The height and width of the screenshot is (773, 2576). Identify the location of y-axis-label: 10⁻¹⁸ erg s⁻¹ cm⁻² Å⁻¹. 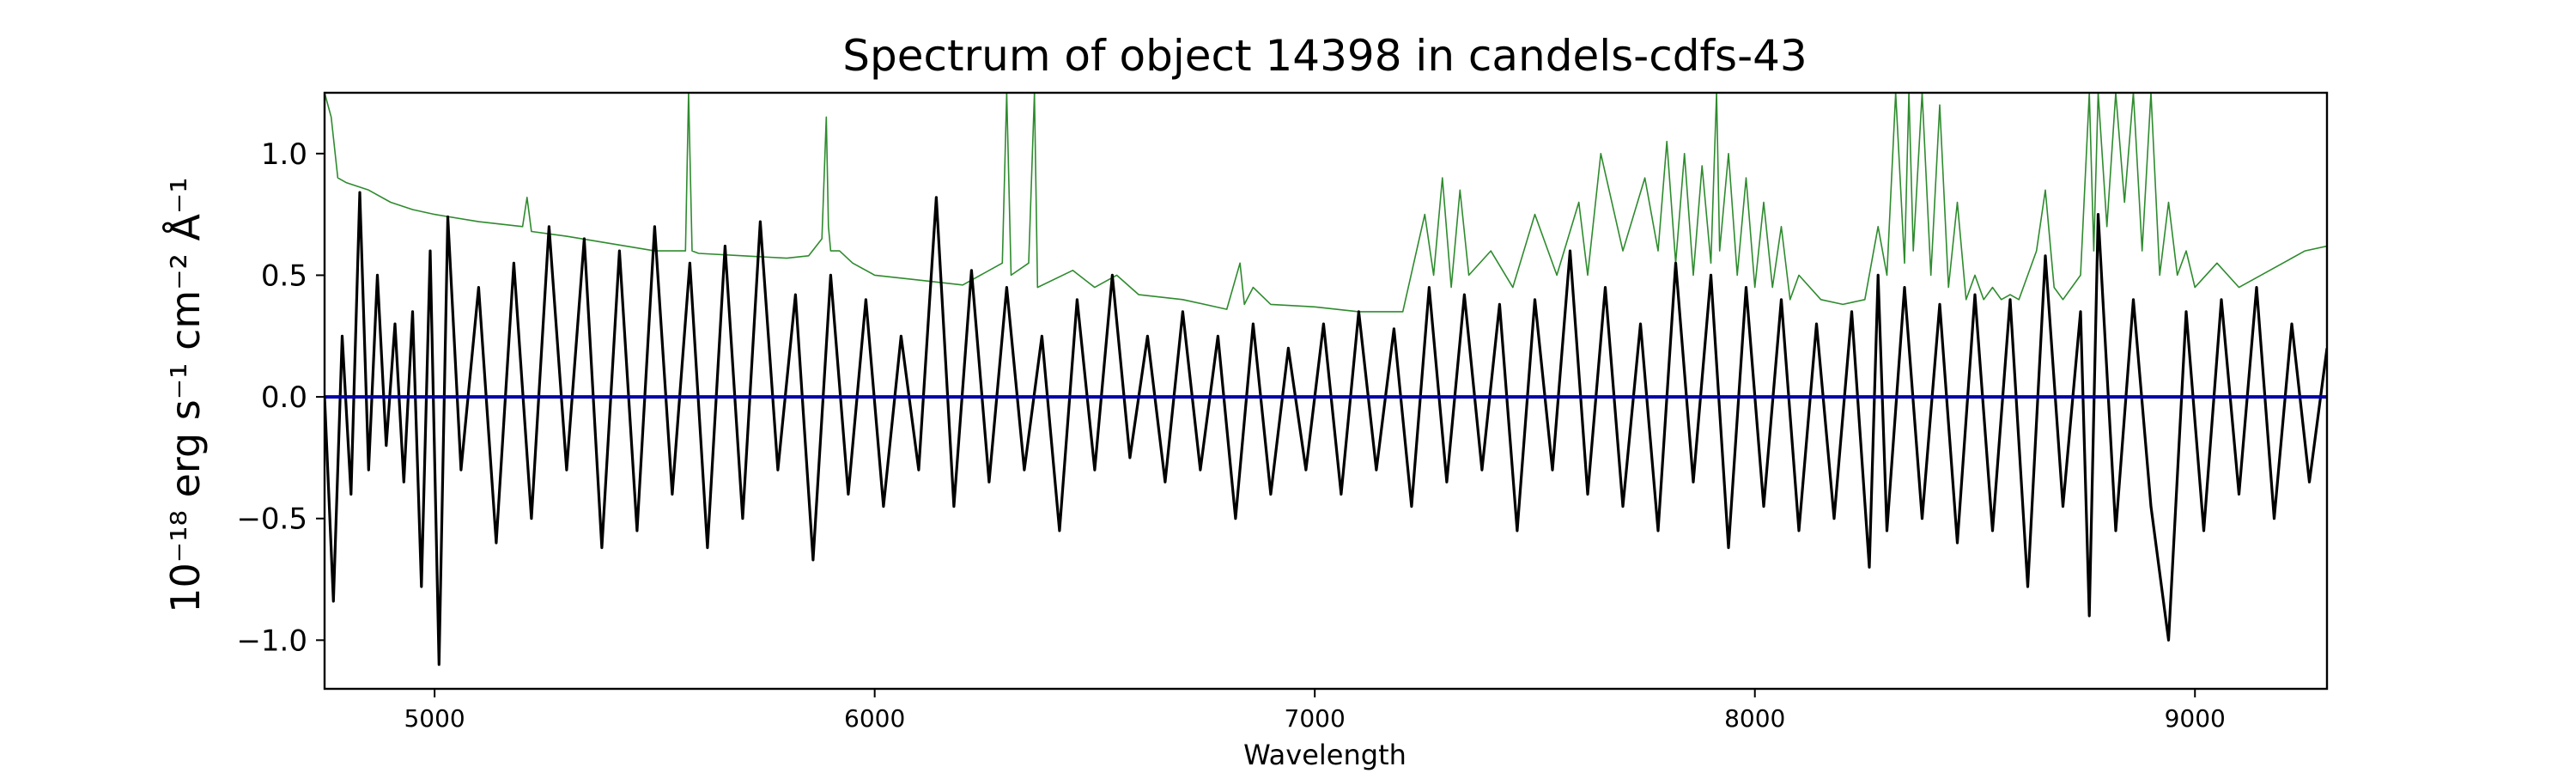
(186, 394).